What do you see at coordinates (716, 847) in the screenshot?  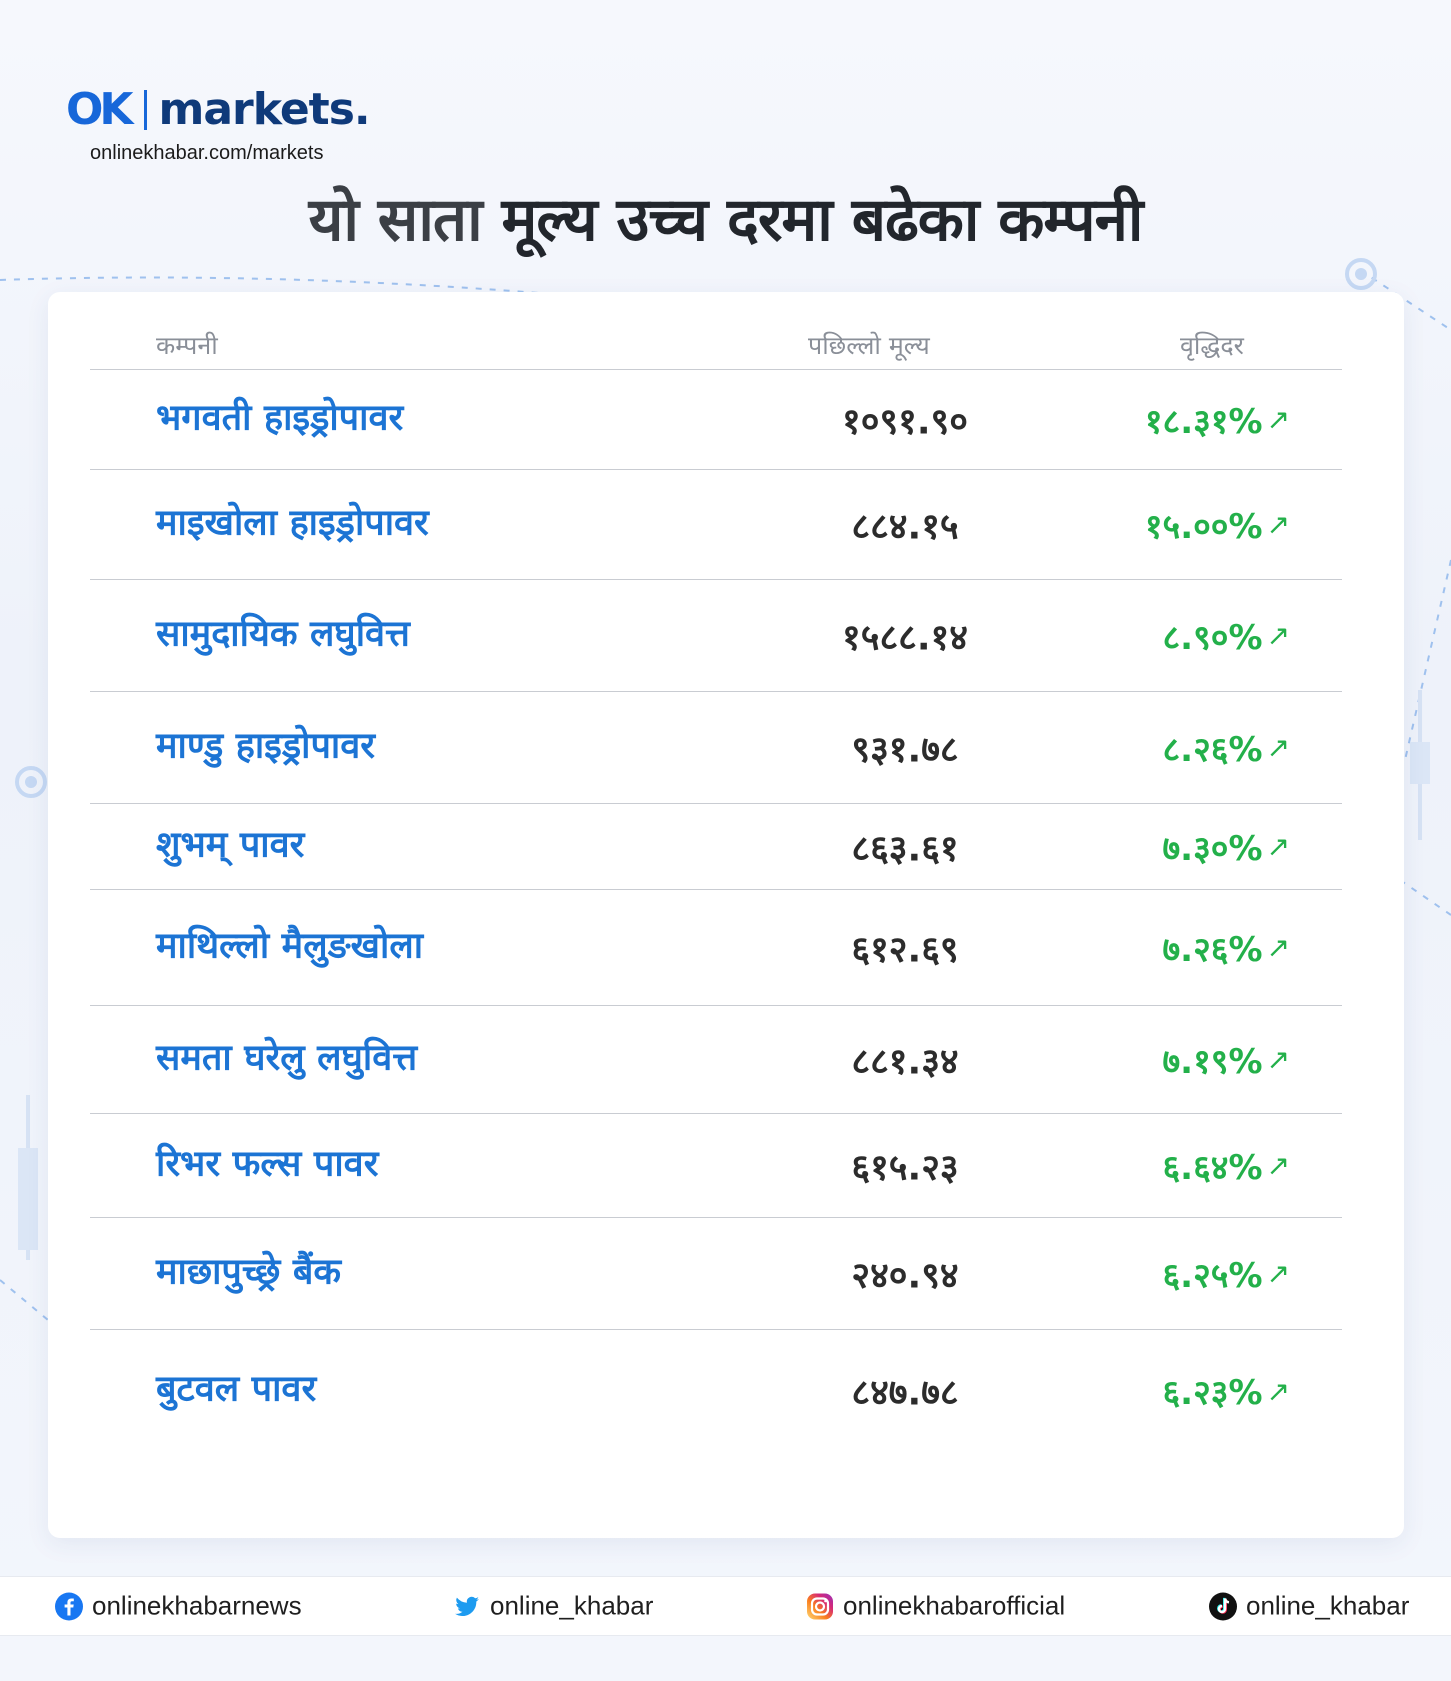 I see `table-row: शुभम् पावर ८६३.६१ ७.३०% ↗` at bounding box center [716, 847].